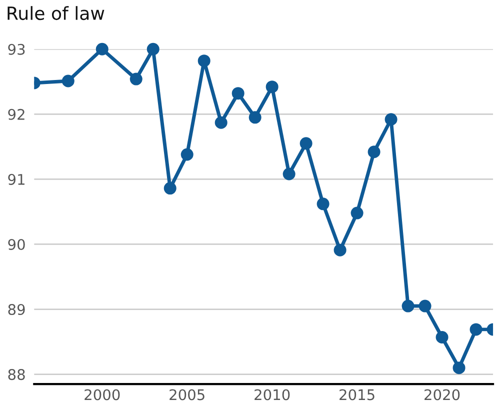  What do you see at coordinates (16, 49) in the screenshot?
I see `y-tick-label: 93` at bounding box center [16, 49].